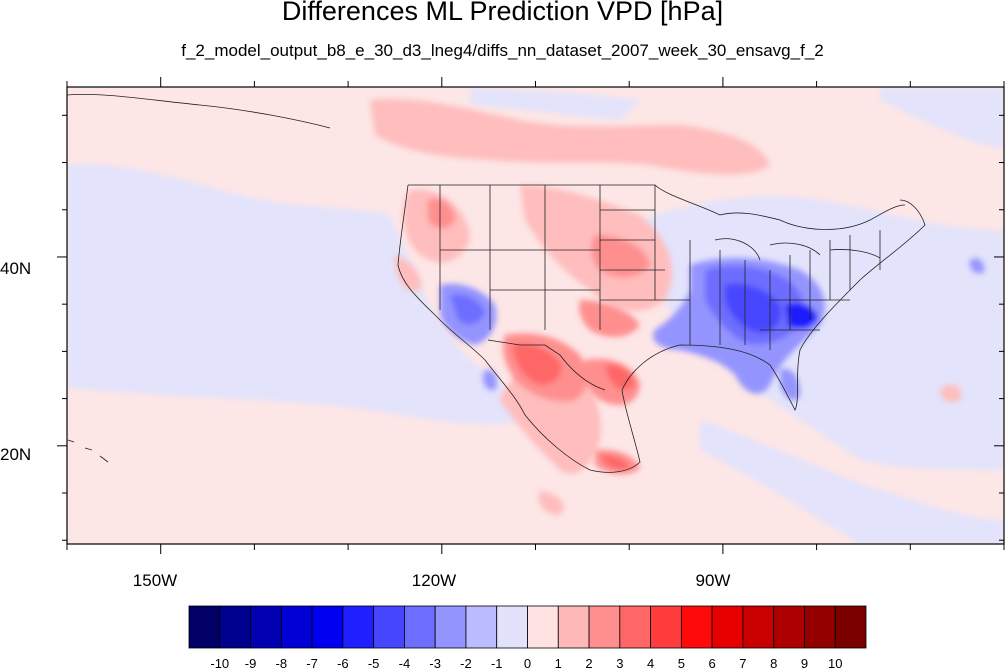  Describe the element at coordinates (16, 268) in the screenshot. I see `lat-label-40n: 40N` at that location.